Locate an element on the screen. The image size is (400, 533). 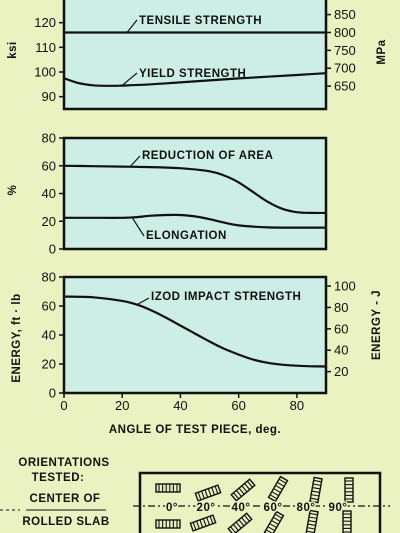
angle-label-0: 0° is located at coordinates (172, 508).